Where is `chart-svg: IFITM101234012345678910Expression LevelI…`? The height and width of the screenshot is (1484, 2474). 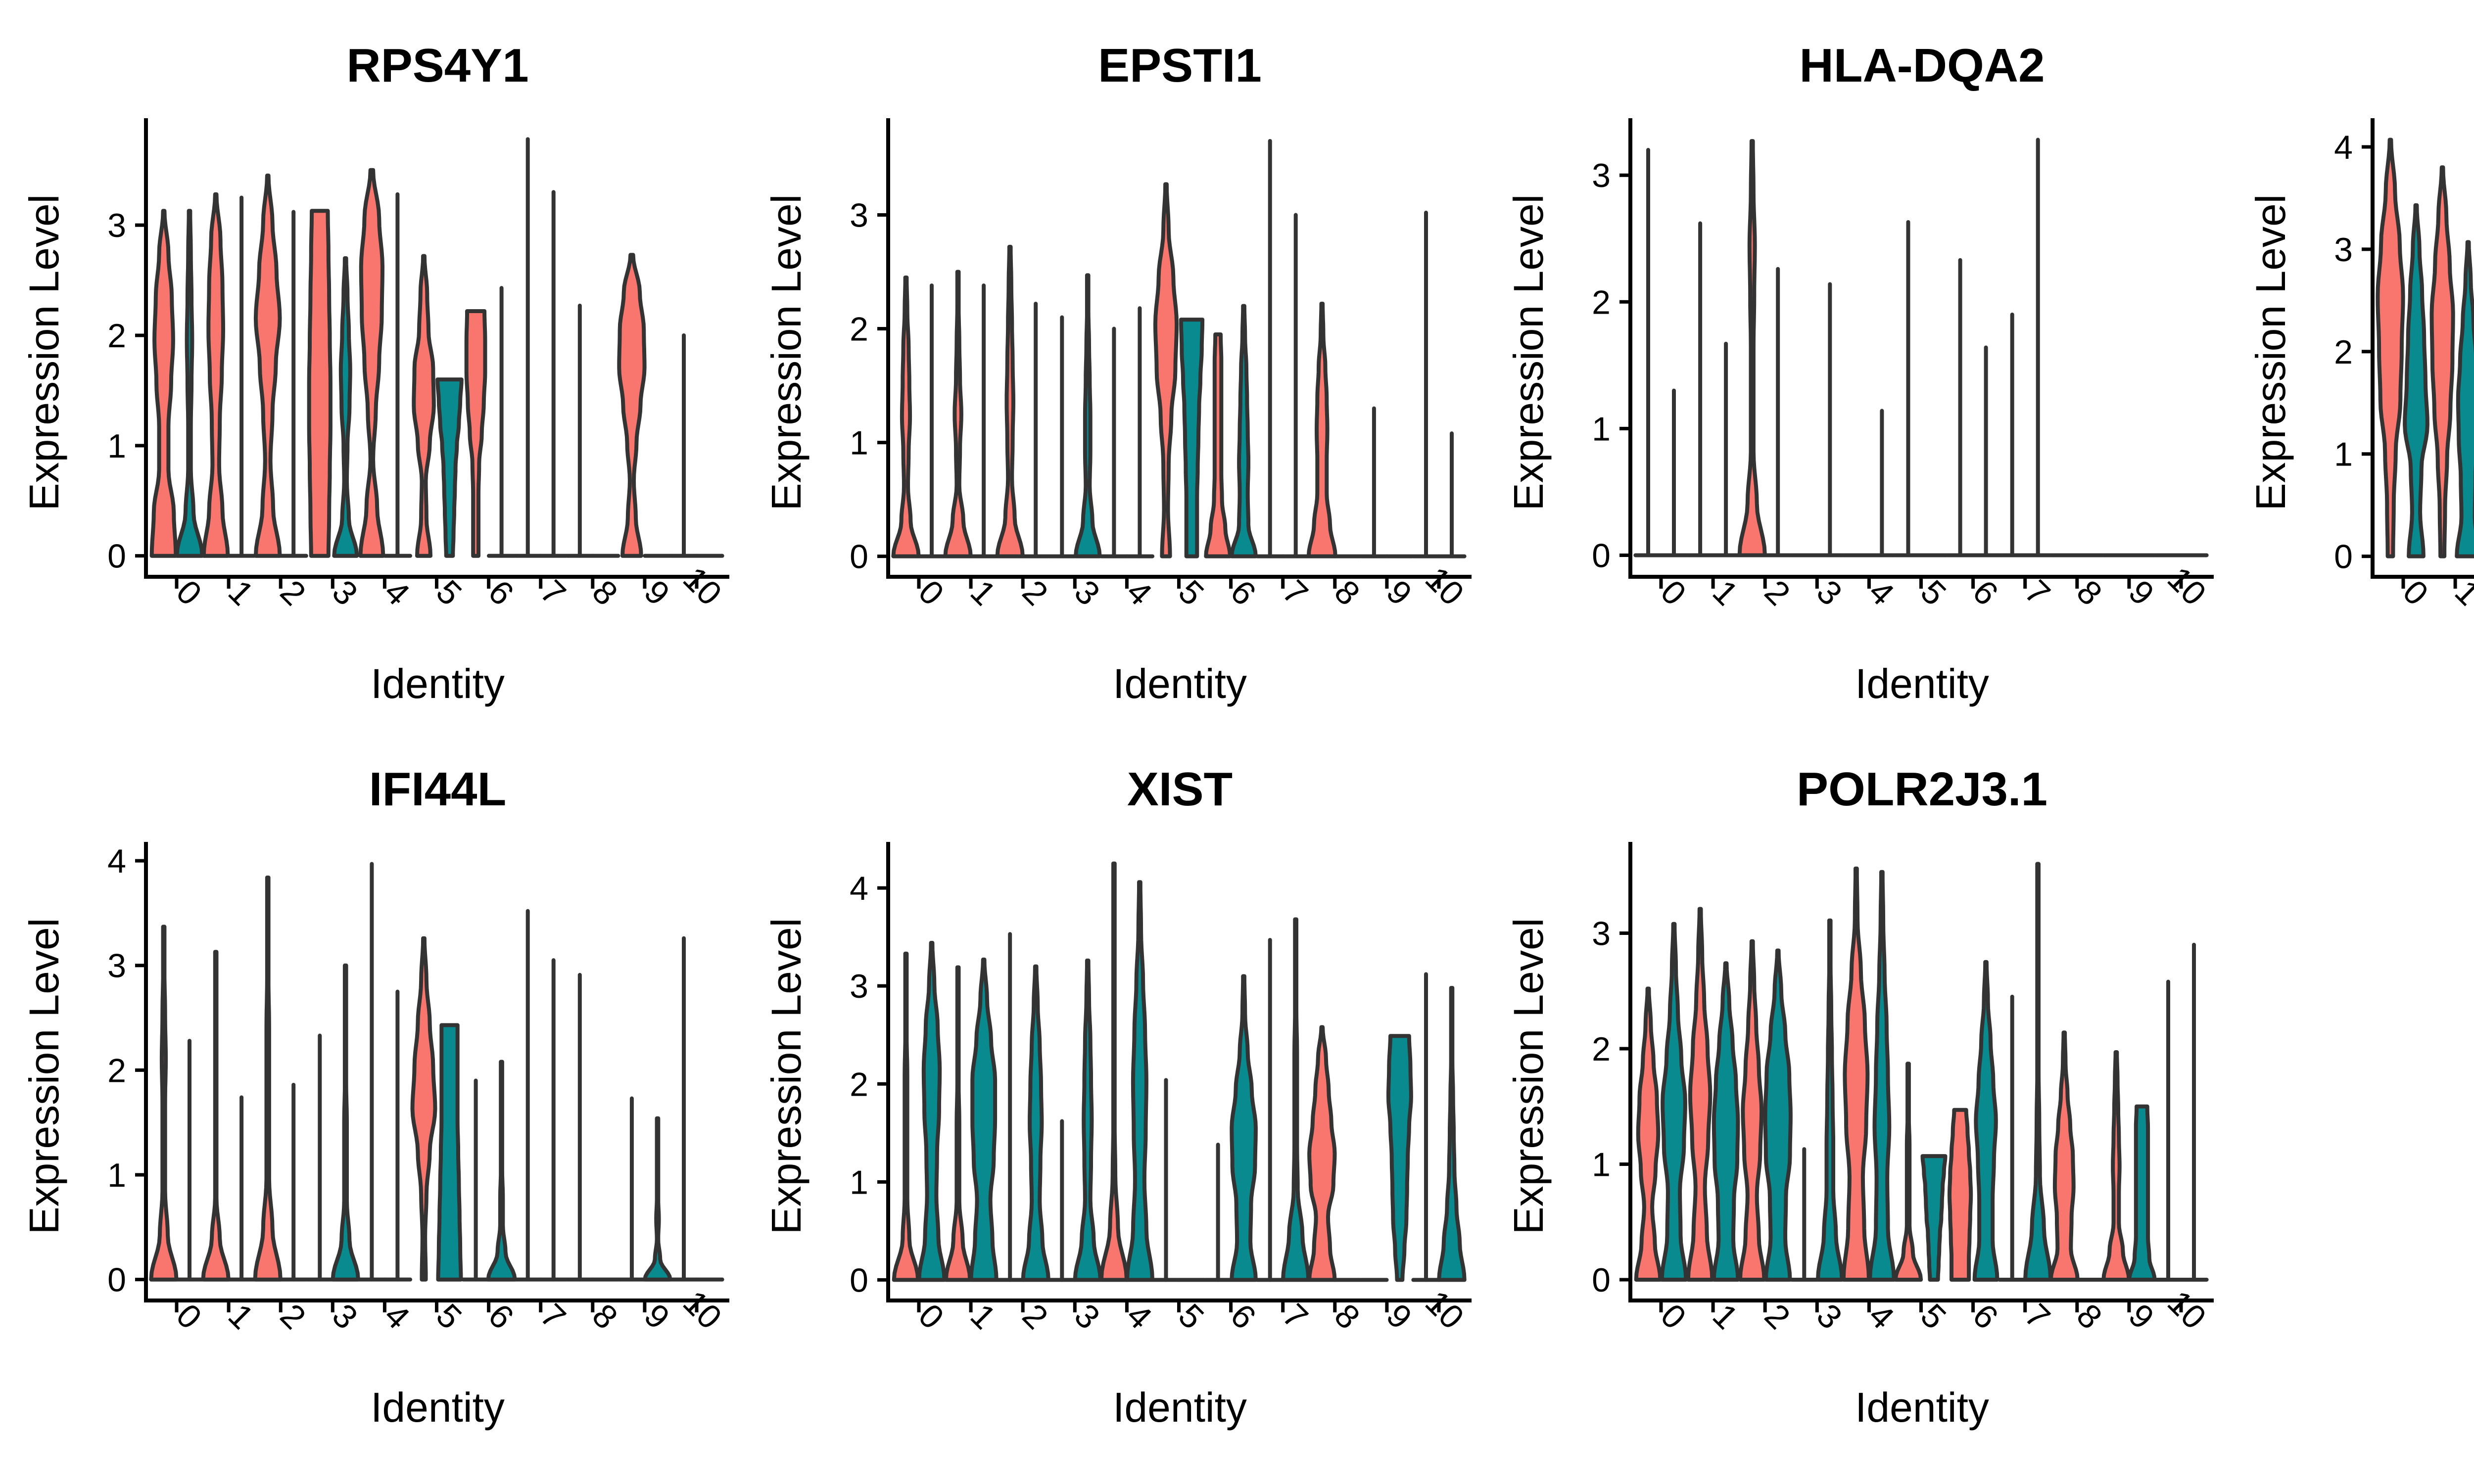 chart-svg: IFITM101234012345678910Expression LevelI… is located at coordinates (2361, 365).